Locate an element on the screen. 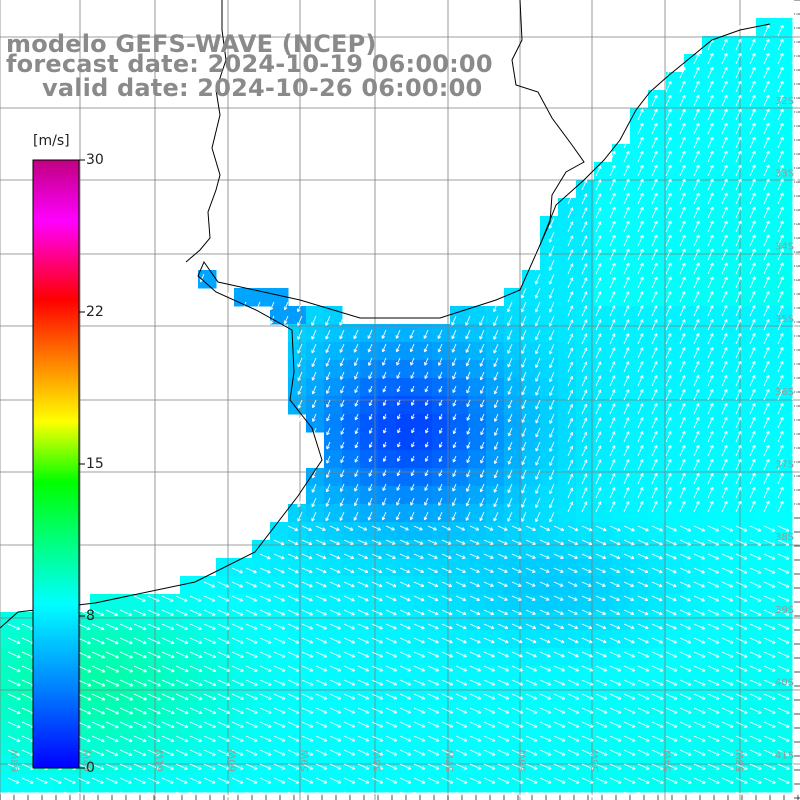  colorbar-tick-label-0: 0 is located at coordinates (90, 768).